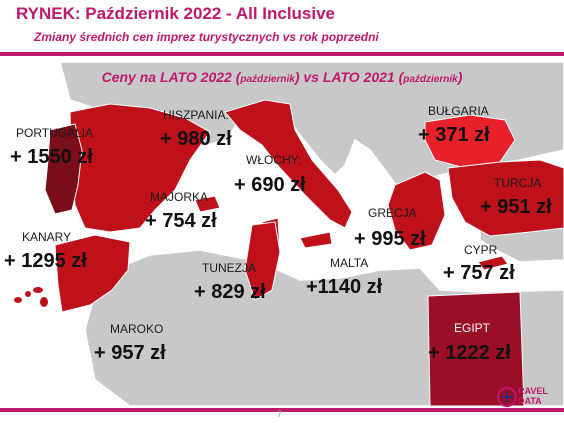  What do you see at coordinates (207, 204) in the screenshot?
I see `region-majorka` at bounding box center [207, 204].